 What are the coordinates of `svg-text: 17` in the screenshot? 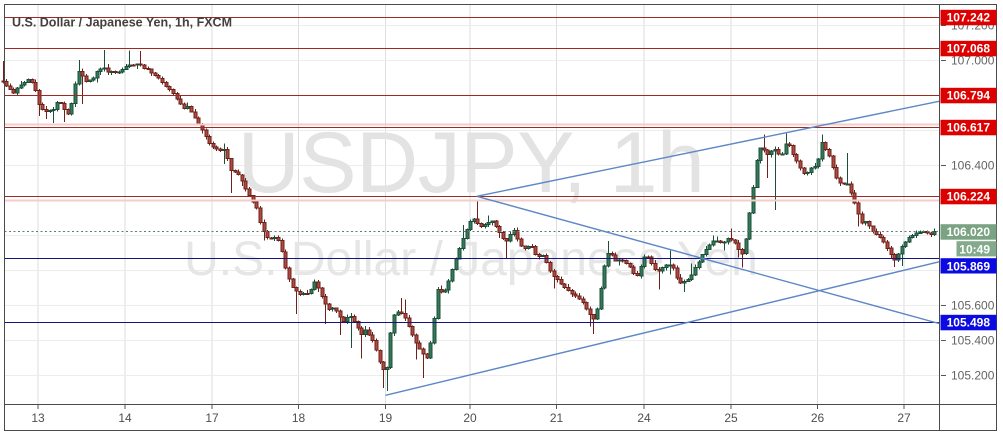 It's located at (212, 418).